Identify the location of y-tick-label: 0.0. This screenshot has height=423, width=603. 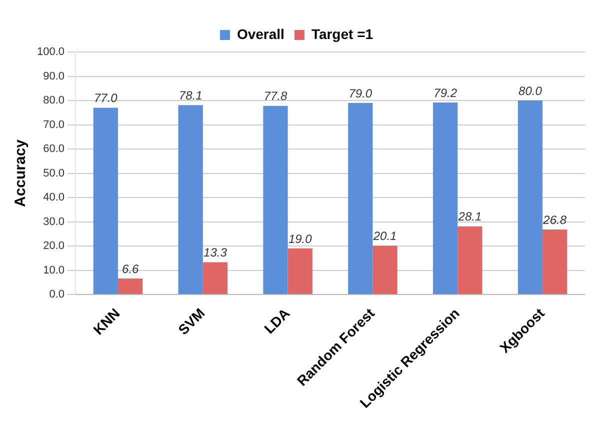
(57, 294).